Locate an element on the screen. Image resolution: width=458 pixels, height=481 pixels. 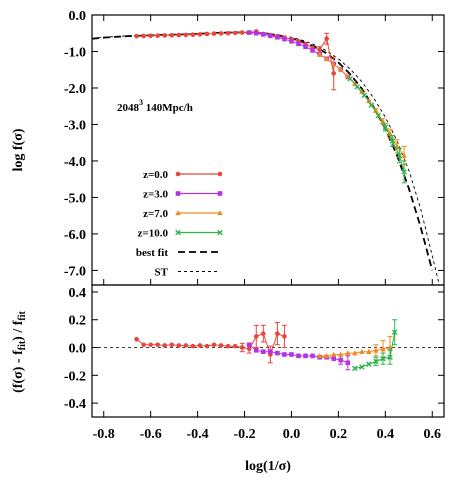
bottom-xtick-label-5: 0.2 is located at coordinates (339, 434).